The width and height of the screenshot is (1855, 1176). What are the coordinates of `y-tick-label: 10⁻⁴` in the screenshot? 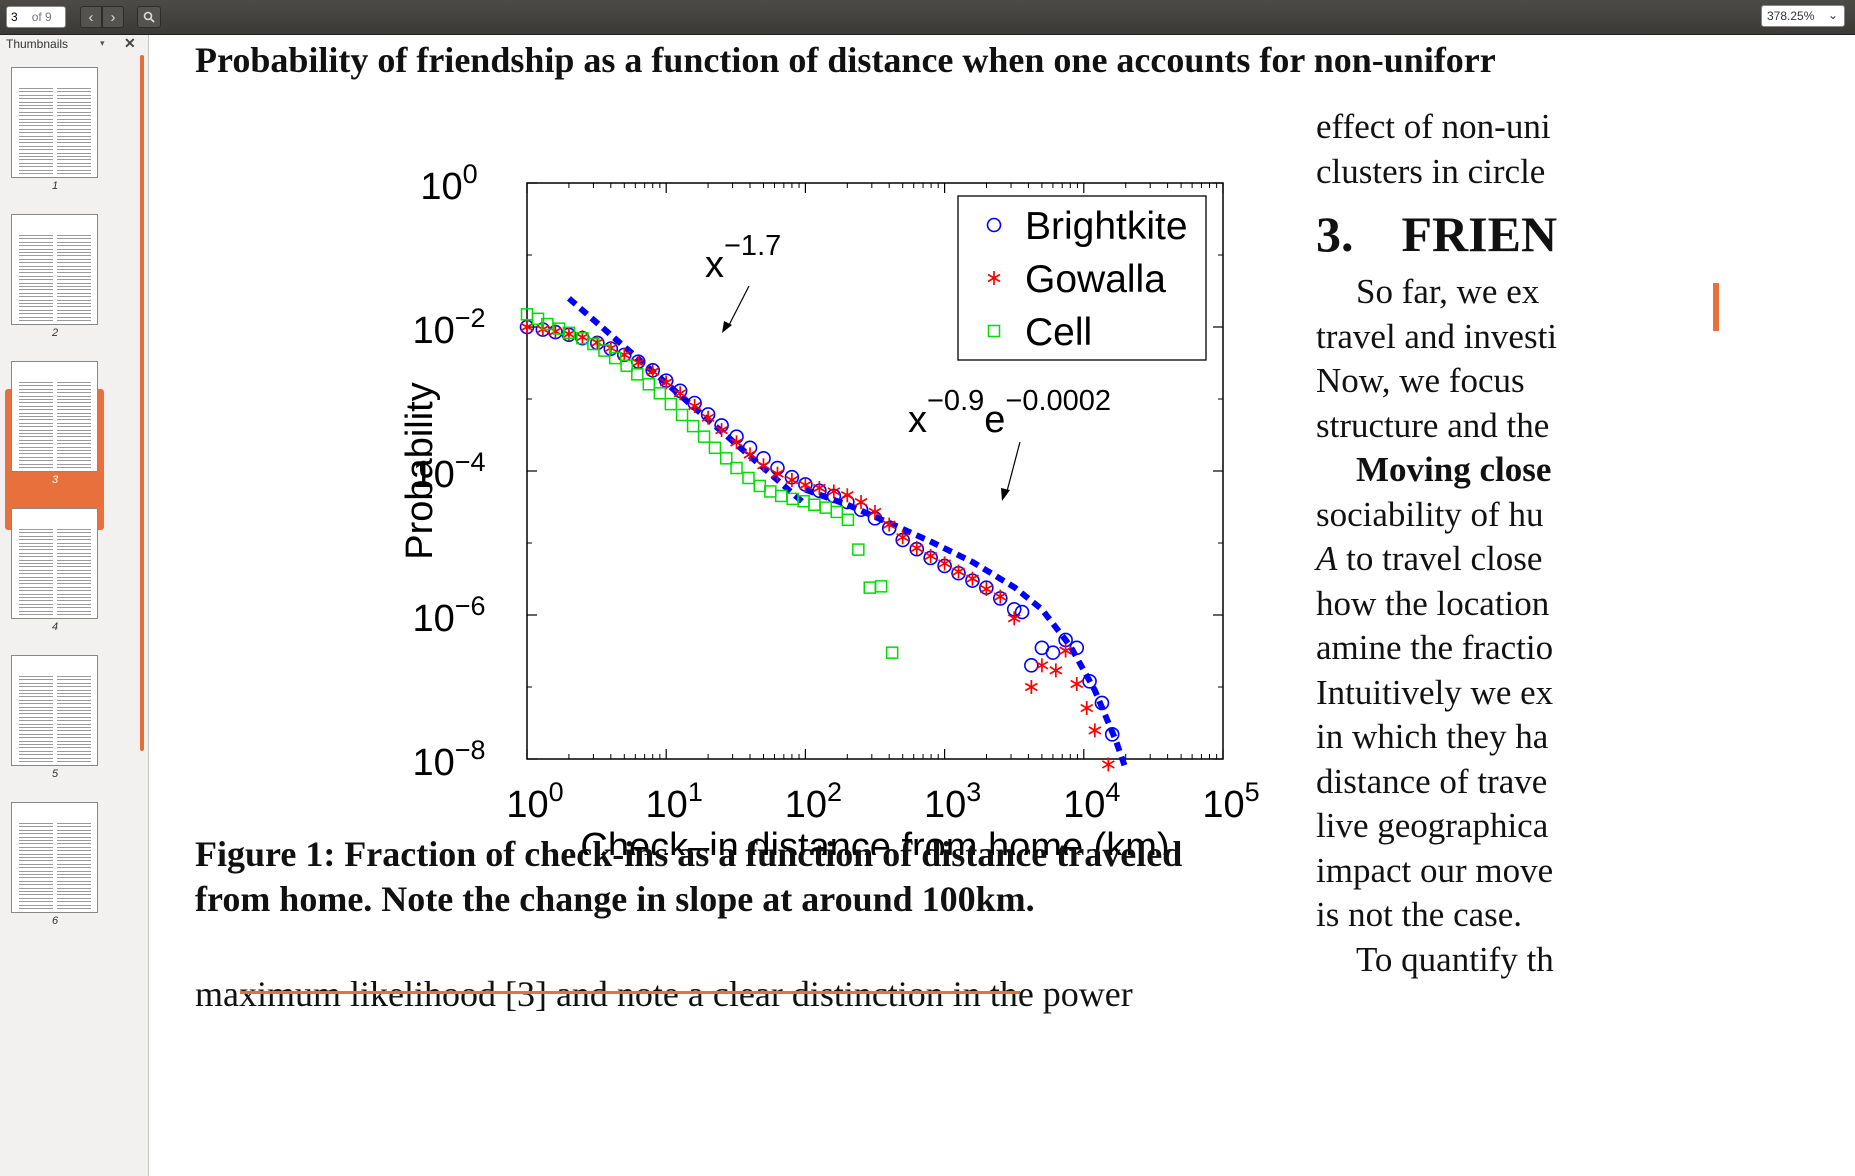 It's located at (448, 471).